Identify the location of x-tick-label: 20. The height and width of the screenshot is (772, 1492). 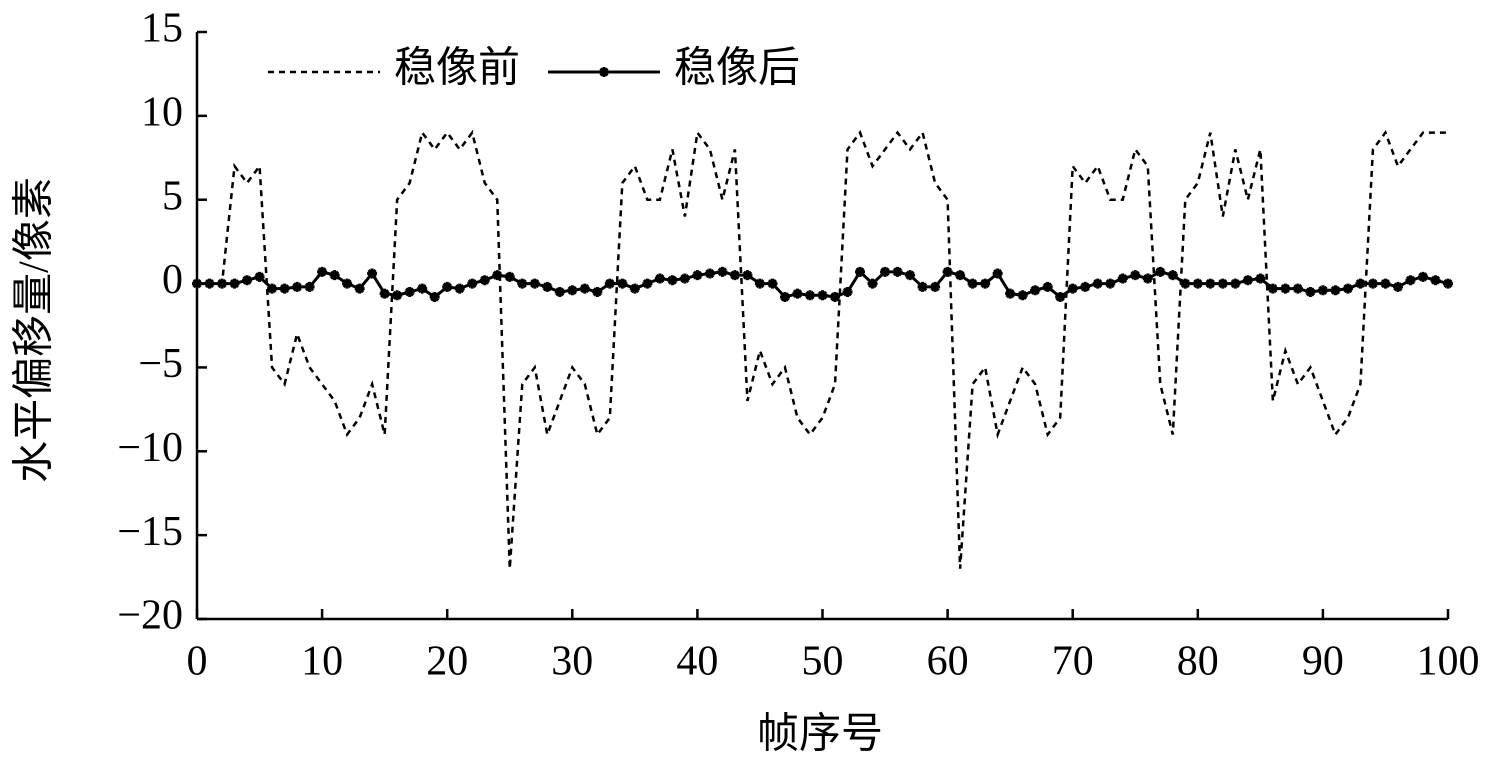
(447, 662).